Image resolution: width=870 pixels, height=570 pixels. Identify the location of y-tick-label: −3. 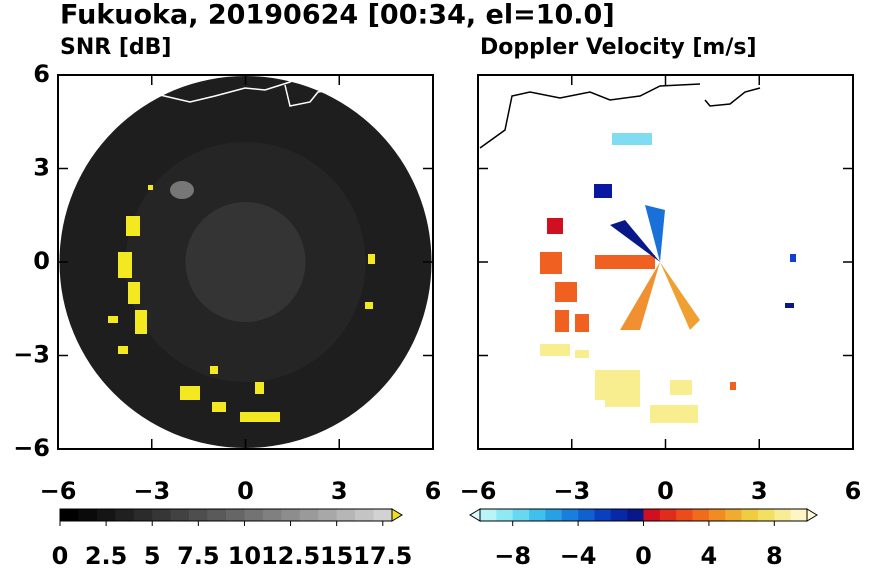
(31, 355).